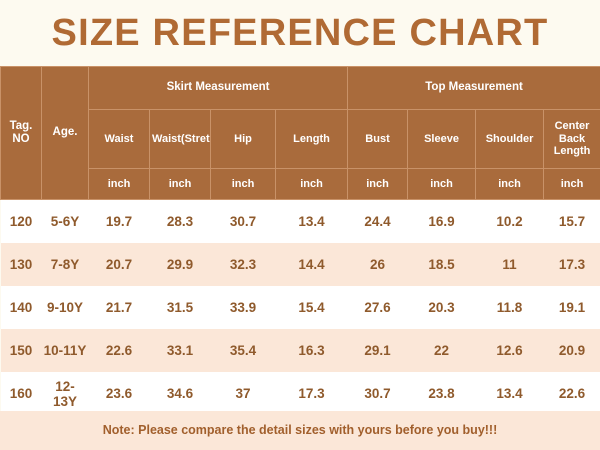 The image size is (600, 450). What do you see at coordinates (441, 221) in the screenshot?
I see `cell-sleeve: 16.9` at bounding box center [441, 221].